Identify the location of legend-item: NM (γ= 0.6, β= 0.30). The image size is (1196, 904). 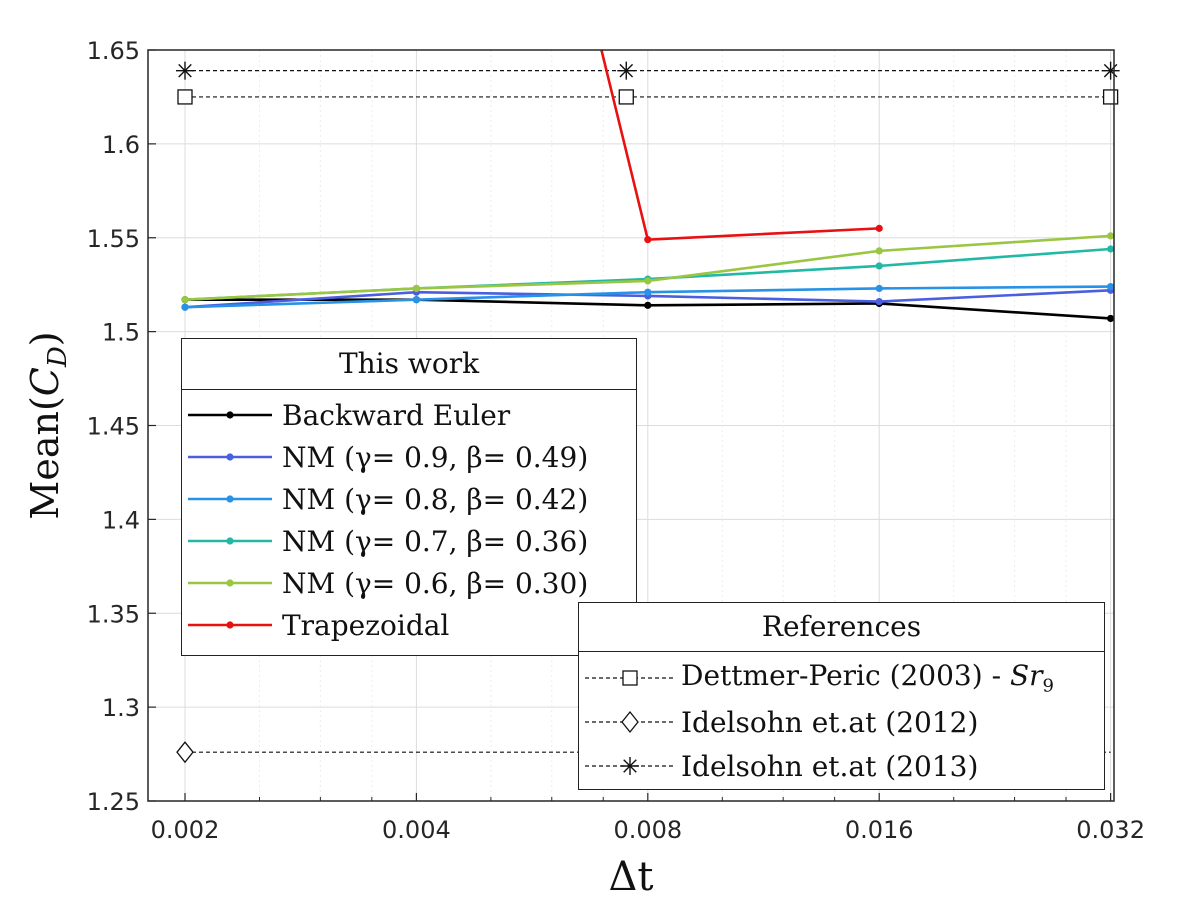
(409, 583).